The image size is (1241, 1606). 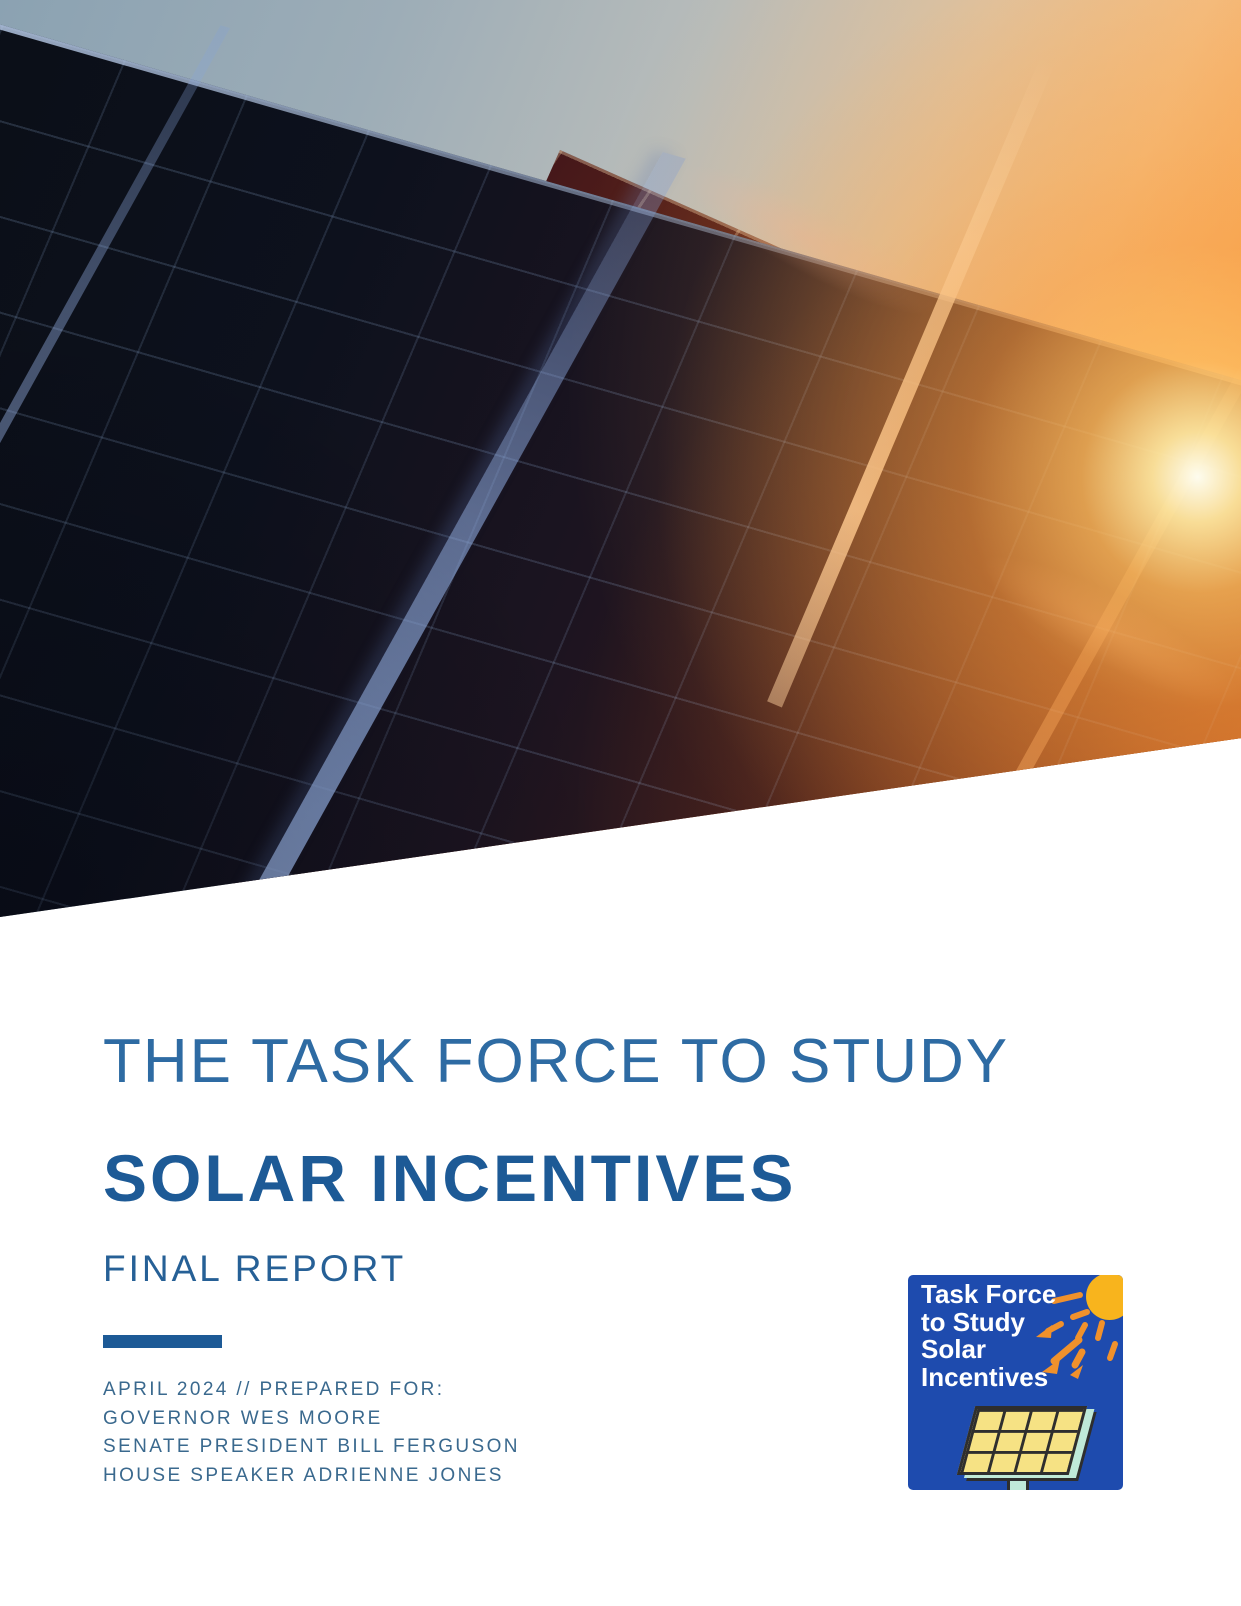 I want to click on sun-icon, so click(x=1104, y=1297).